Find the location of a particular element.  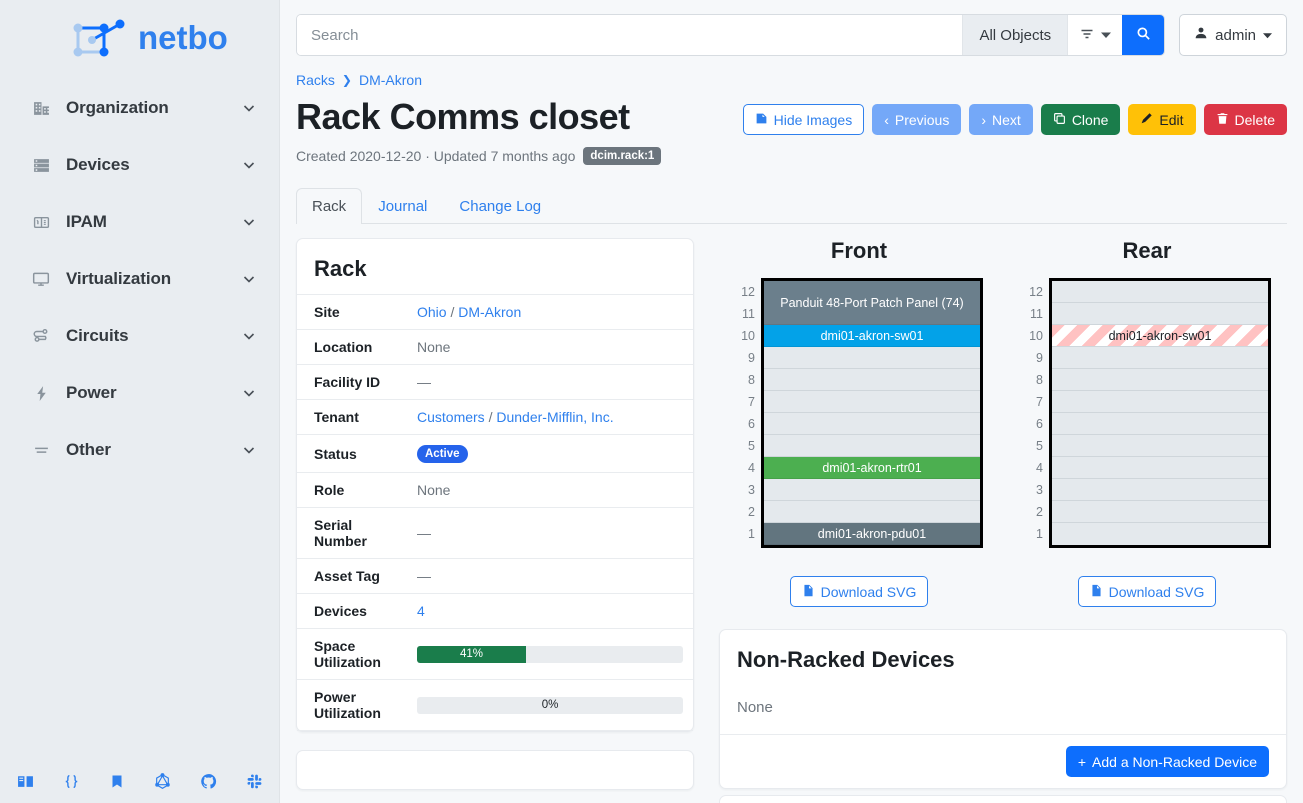

search-filter-dropdown is located at coordinates (1095, 35).